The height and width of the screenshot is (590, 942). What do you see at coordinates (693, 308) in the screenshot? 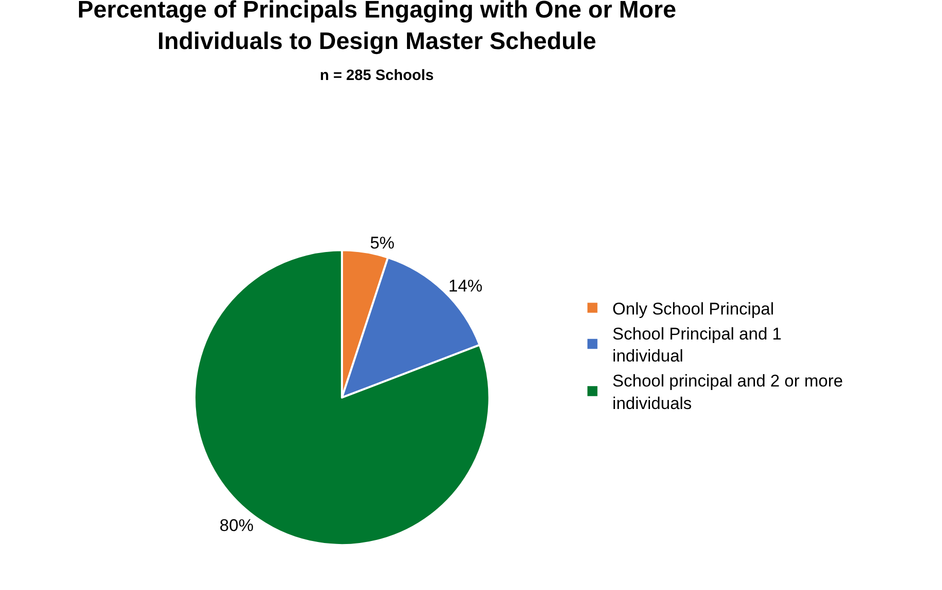
I see `legend-label: Only School Principal` at bounding box center [693, 308].